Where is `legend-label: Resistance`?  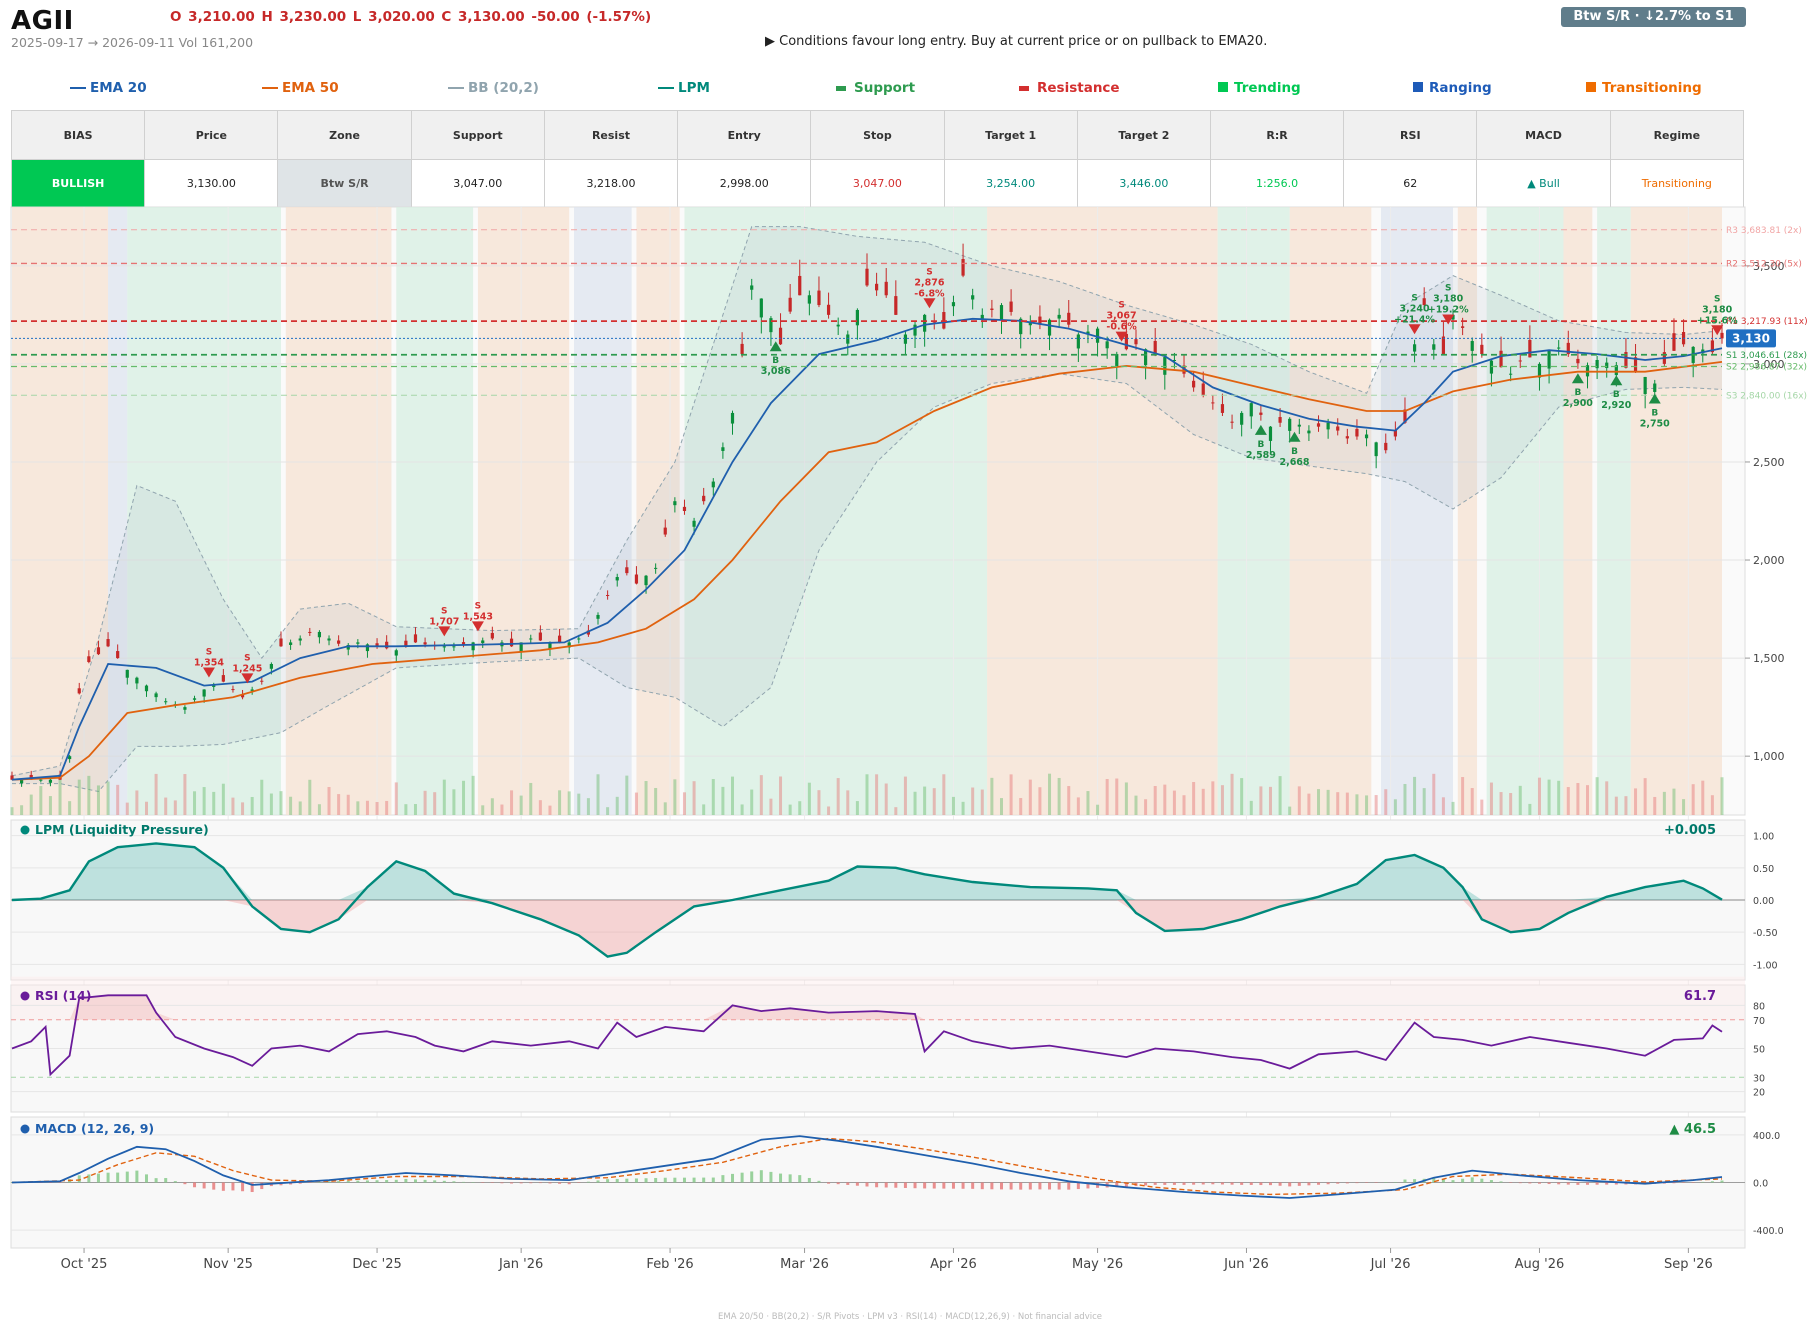
legend-label: Resistance is located at coordinates (1078, 88).